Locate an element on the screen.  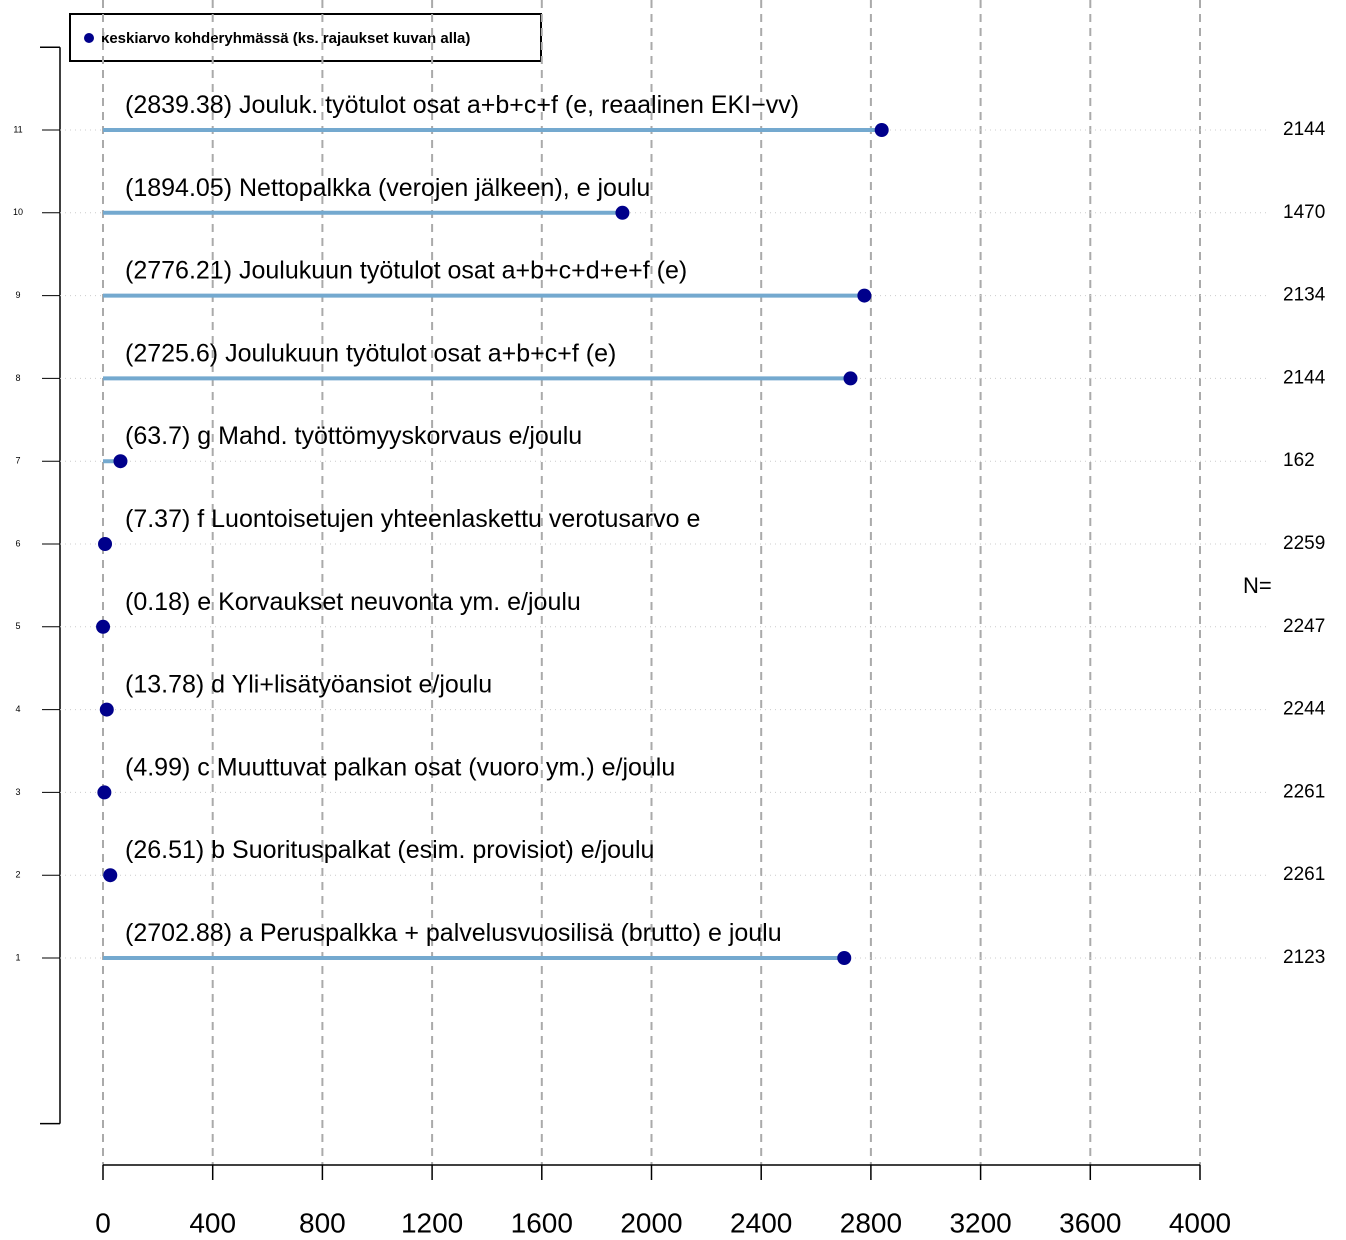
n-value: 2247 is located at coordinates (1304, 626).